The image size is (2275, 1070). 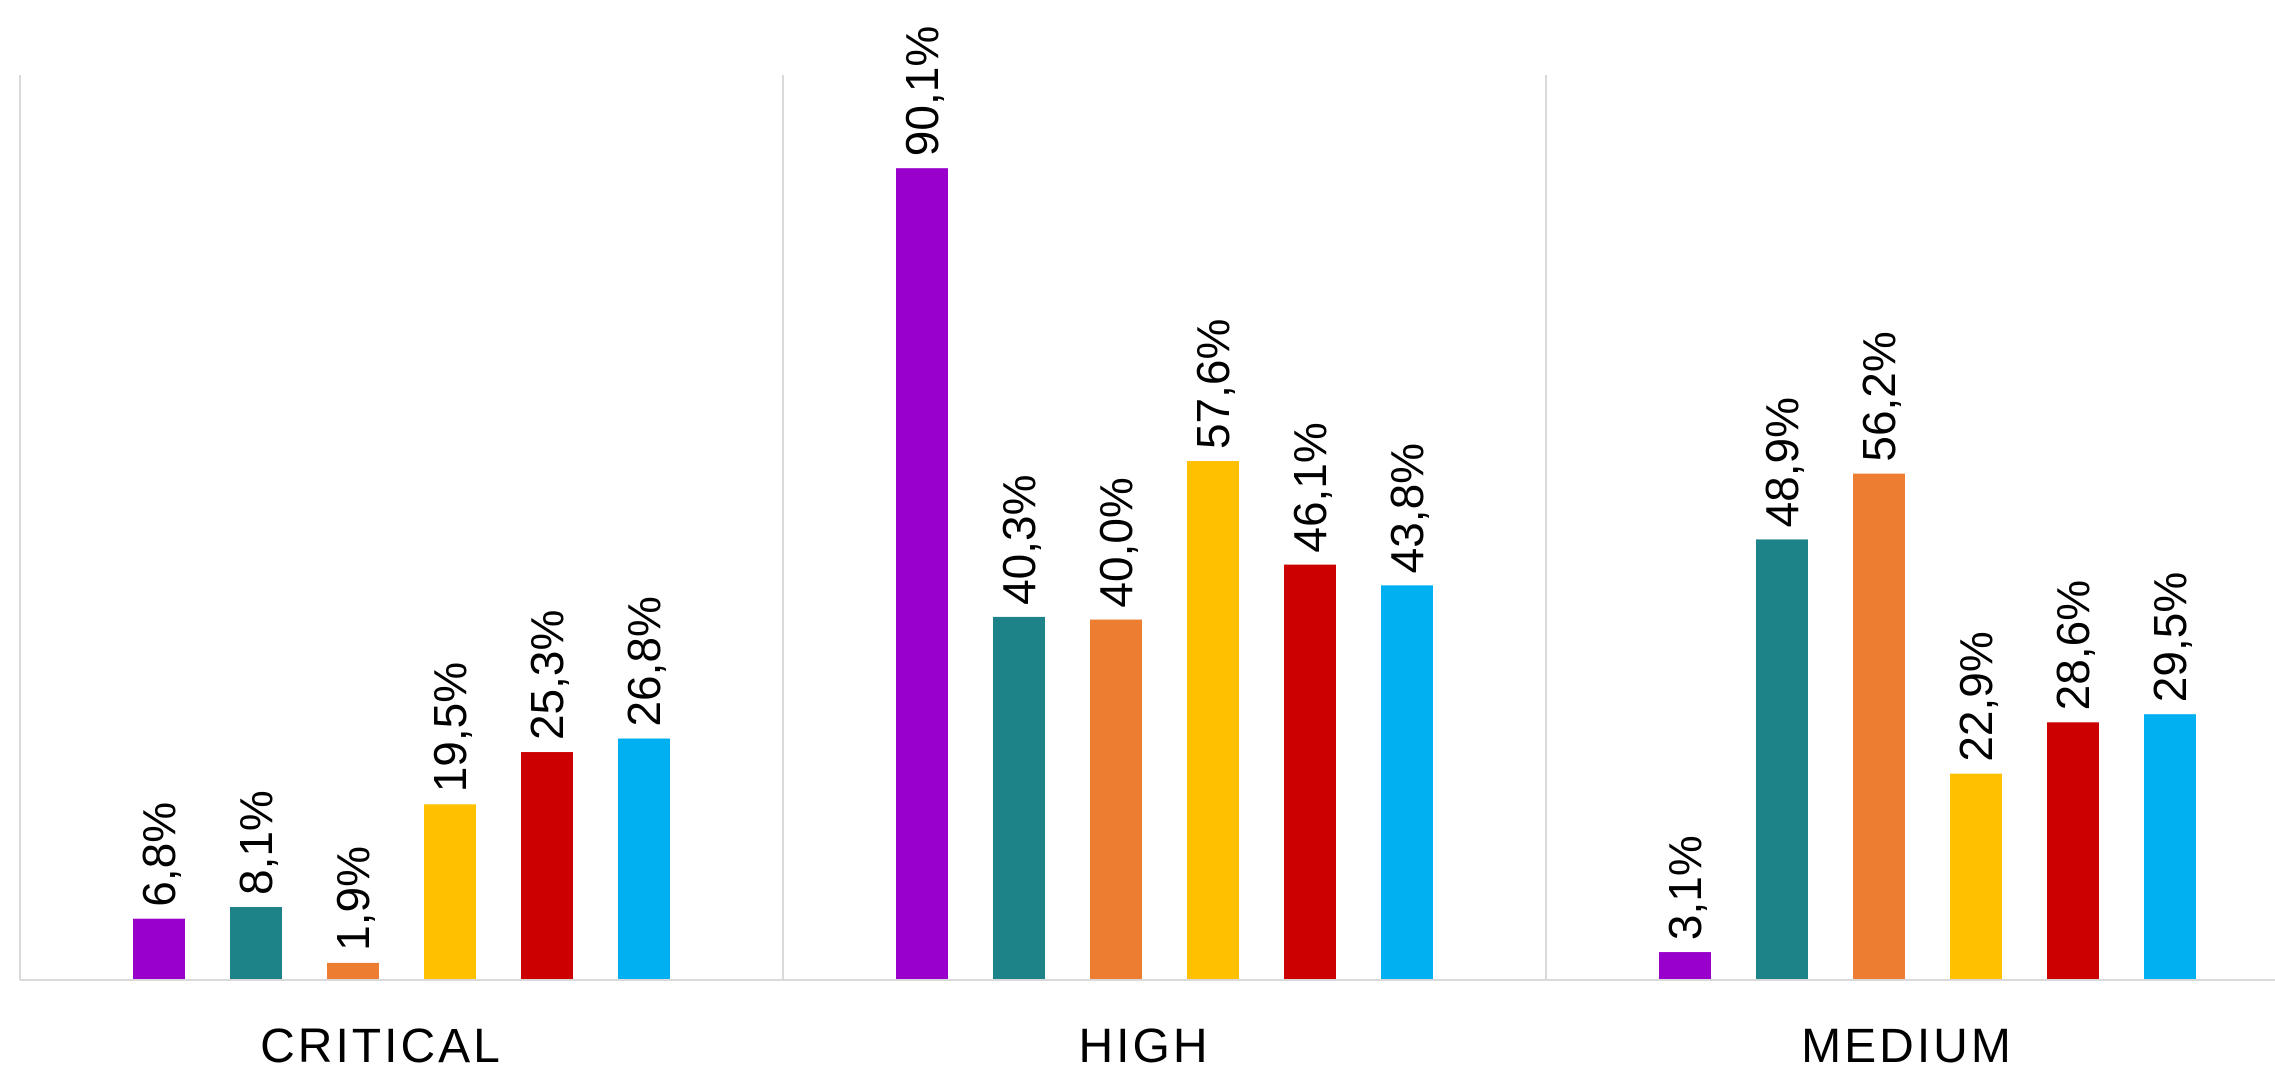 What do you see at coordinates (1407, 508) in the screenshot?
I see `data-label: 43,8%` at bounding box center [1407, 508].